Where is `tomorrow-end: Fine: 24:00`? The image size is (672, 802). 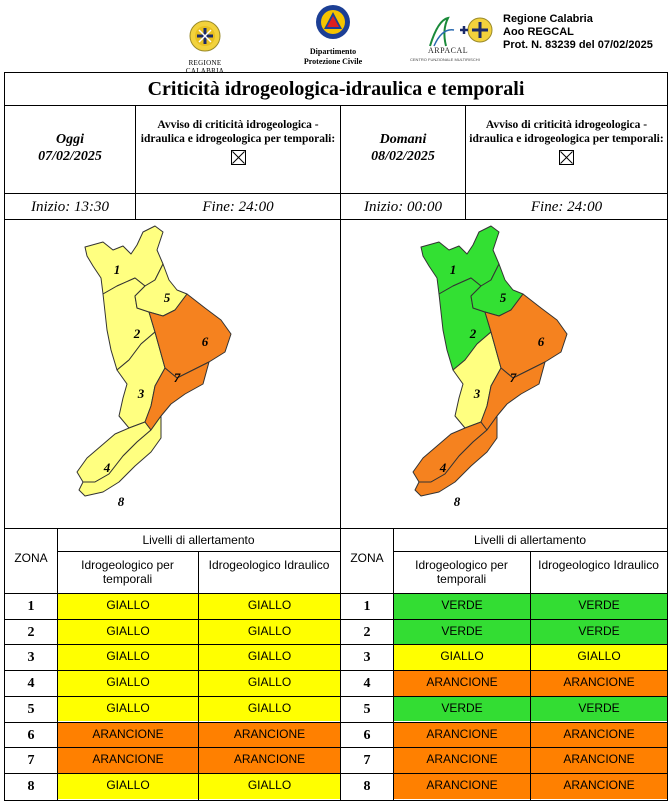 tomorrow-end: Fine: 24:00 is located at coordinates (566, 207).